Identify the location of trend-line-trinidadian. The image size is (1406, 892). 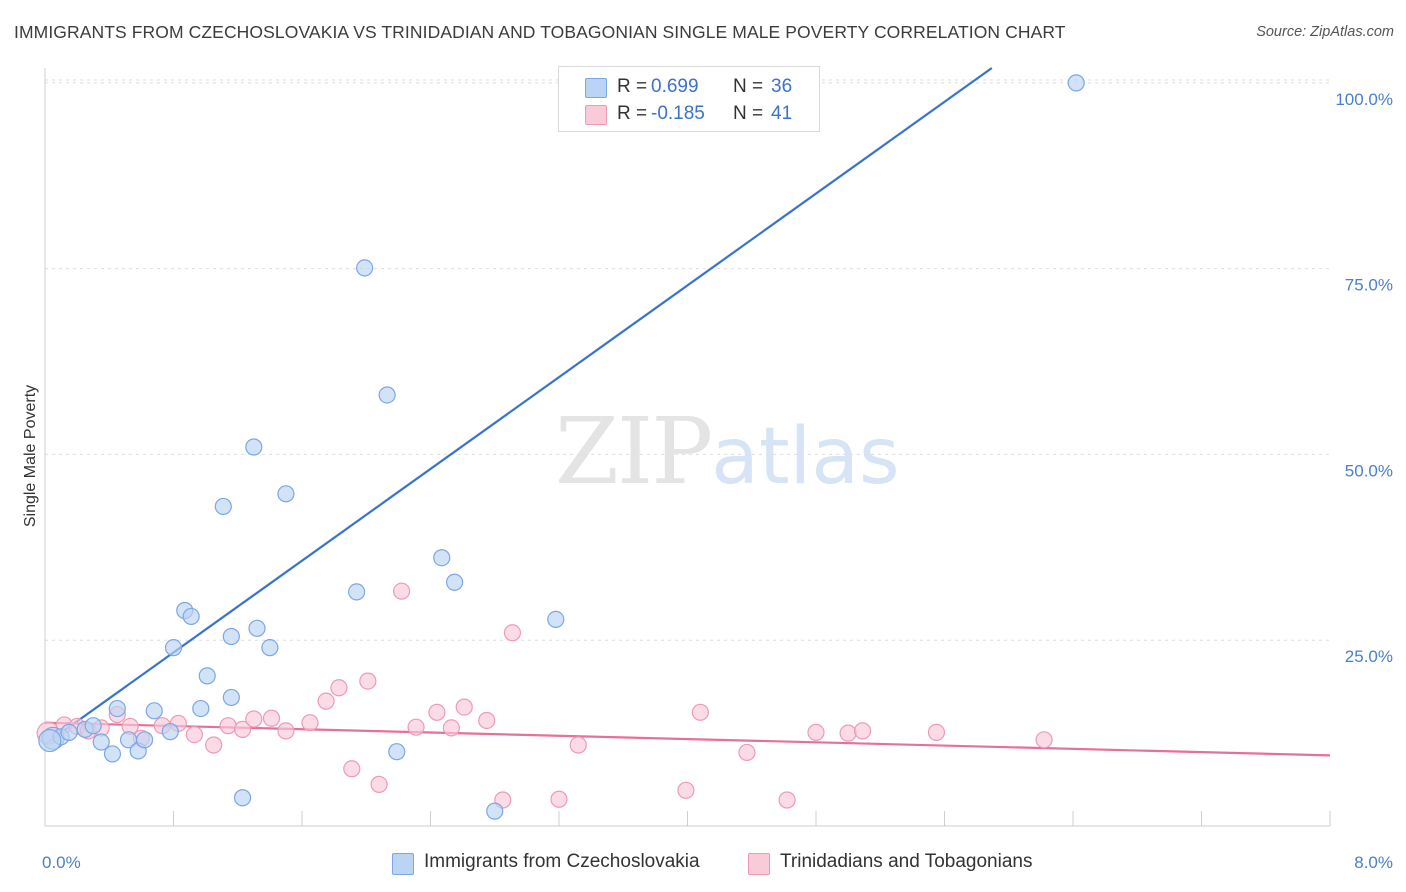
(687, 739).